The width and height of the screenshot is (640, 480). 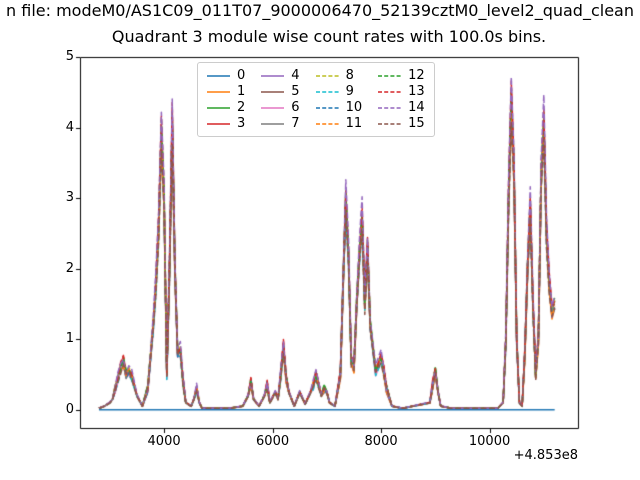 What do you see at coordinates (401, 99) in the screenshot?
I see `legend-column: 12 13 14 15` at bounding box center [401, 99].